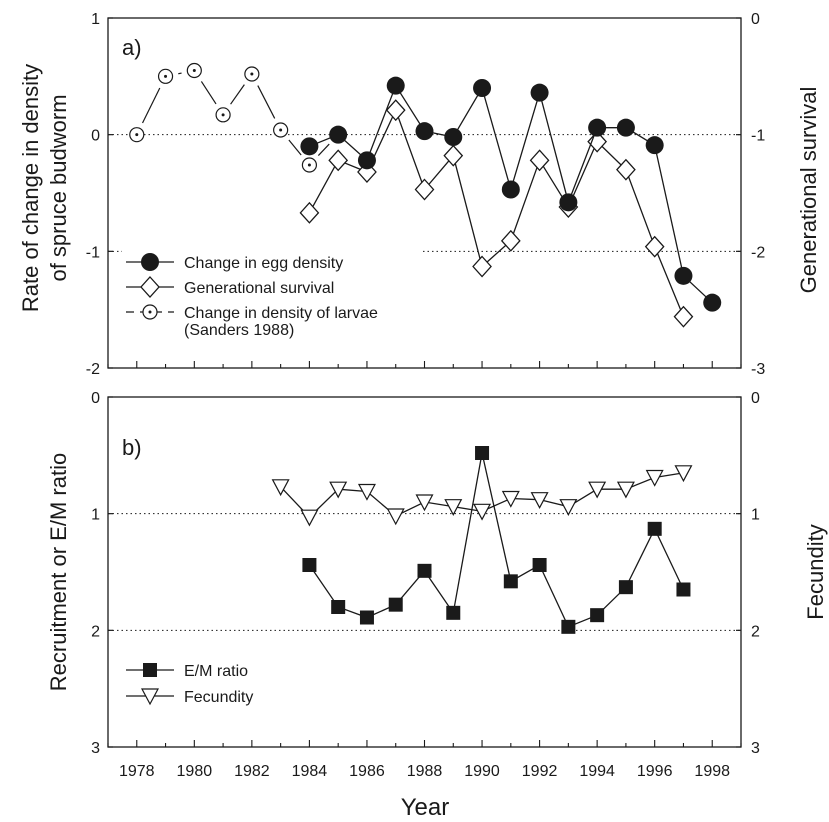 This screenshot has width=829, height=822. I want to click on x-tick-label: 1986, so click(367, 771).